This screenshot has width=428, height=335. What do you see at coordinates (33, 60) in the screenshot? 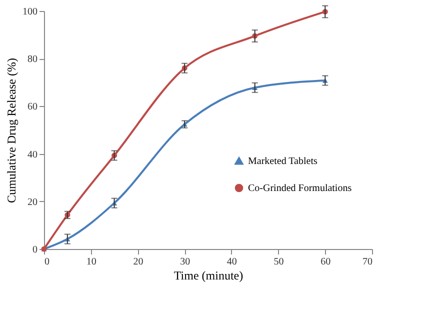
I see `y-tick-label: 80` at bounding box center [33, 60].